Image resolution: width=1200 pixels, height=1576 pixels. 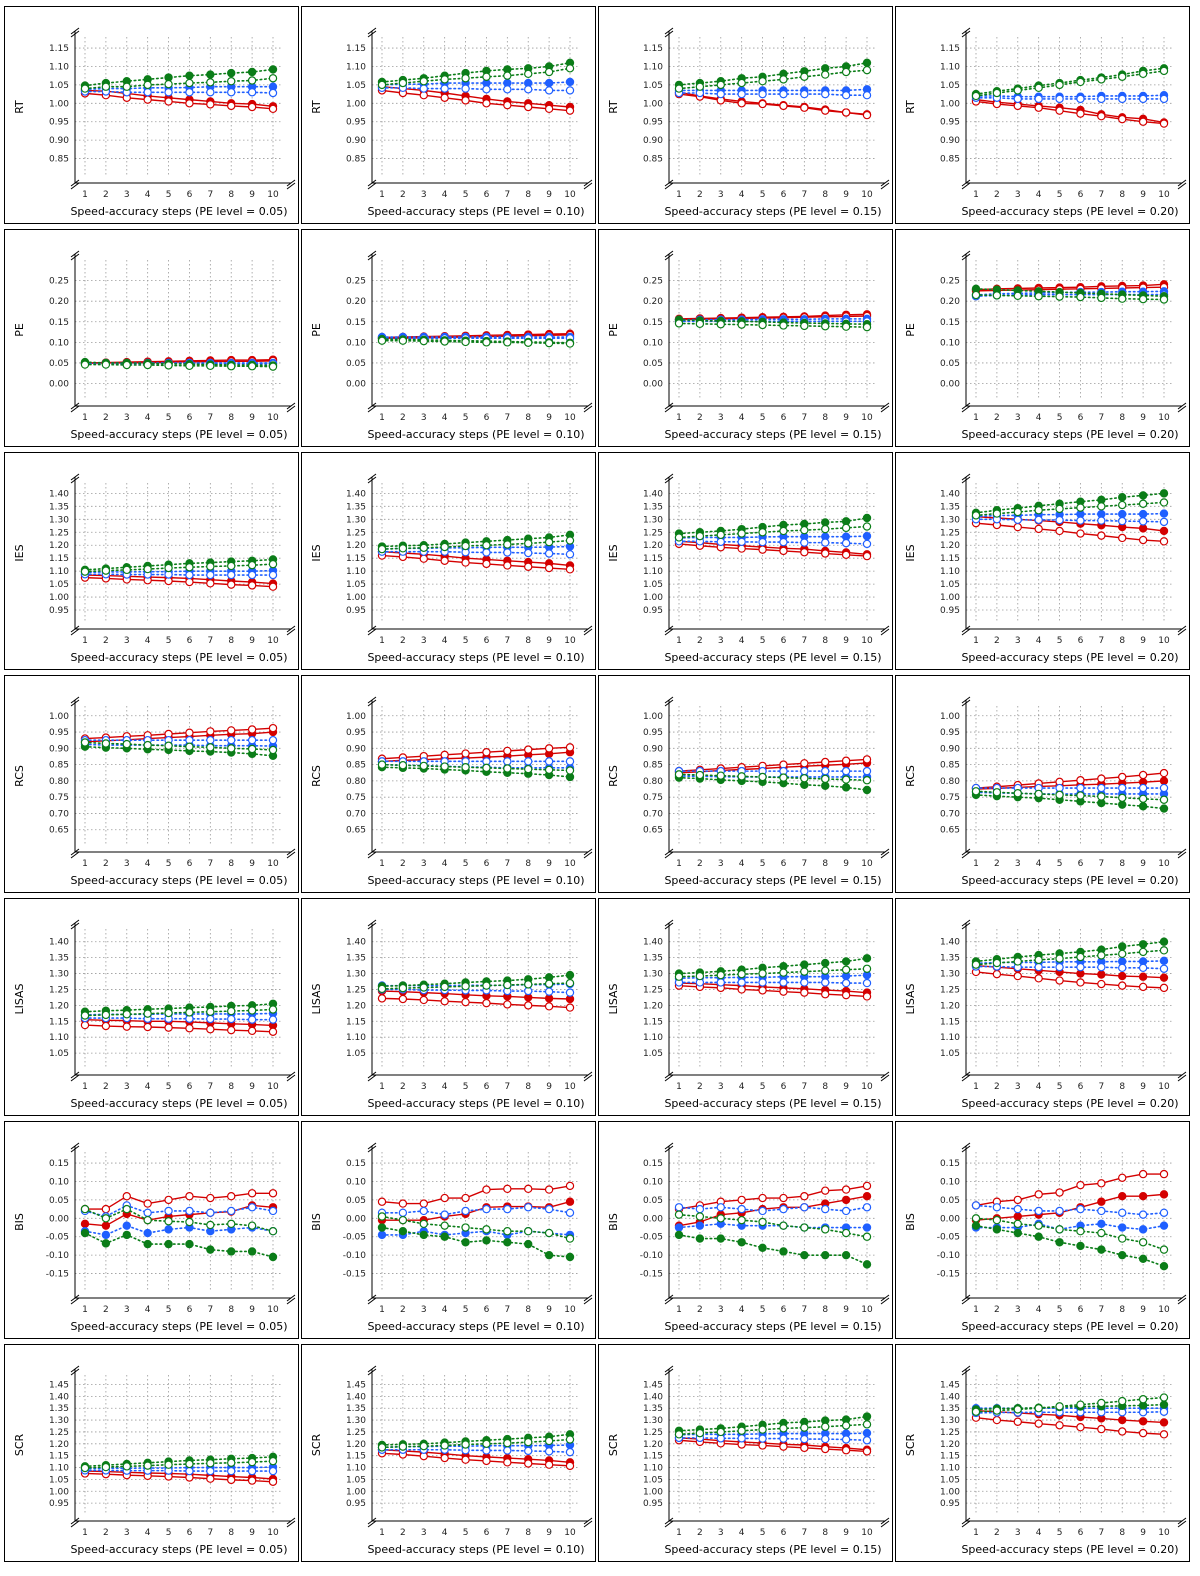 What do you see at coordinates (950, 1397) in the screenshot?
I see `y-tick-label: 1.40` at bounding box center [950, 1397].